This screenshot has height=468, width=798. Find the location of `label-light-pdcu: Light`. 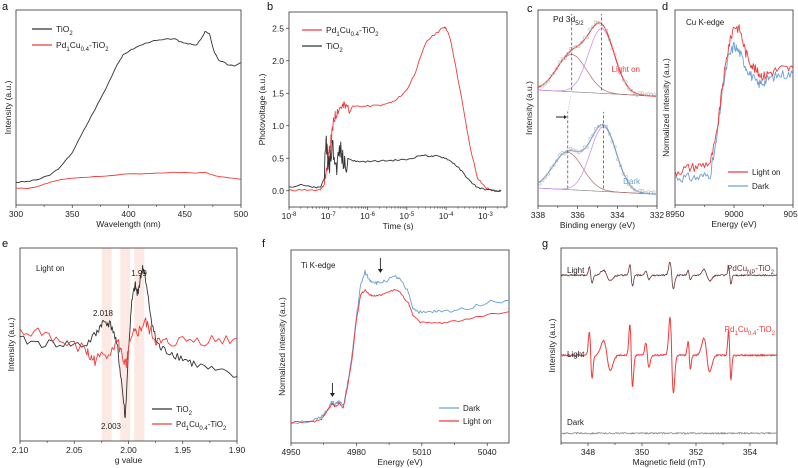

label-light-pdcu: Light is located at coordinates (576, 354).